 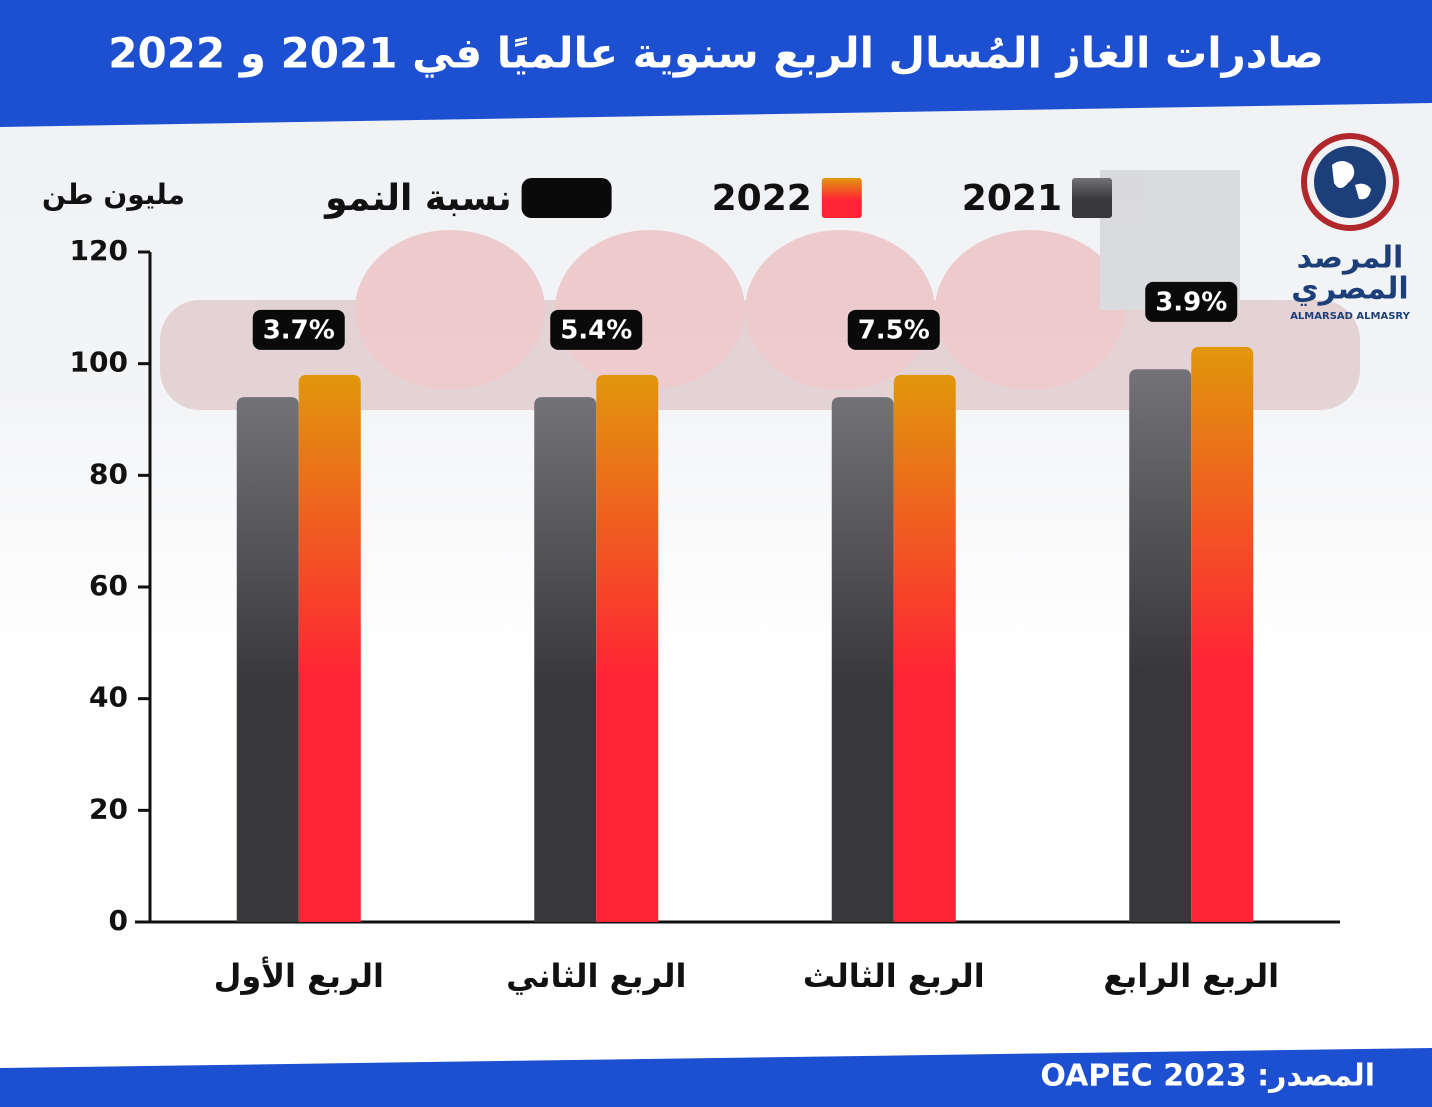 What do you see at coordinates (108, 808) in the screenshot?
I see `y-tick-label: 20` at bounding box center [108, 808].